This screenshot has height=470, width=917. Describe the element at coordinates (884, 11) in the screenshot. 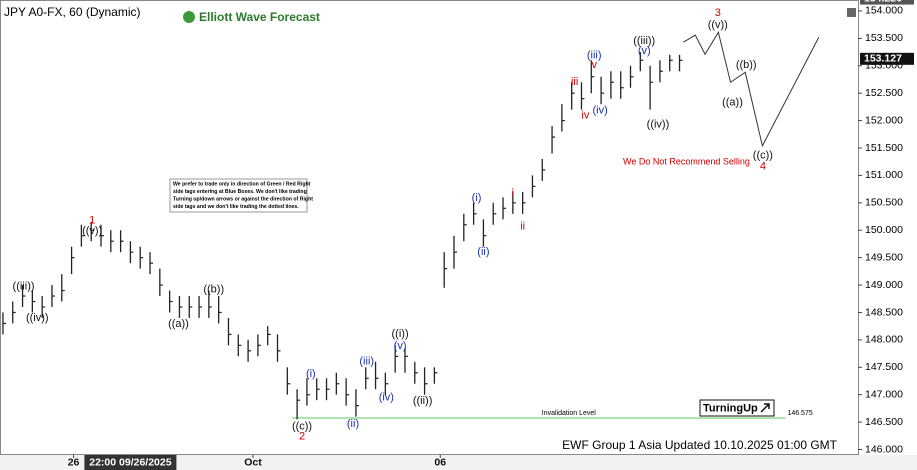

I see `y-tick-label: 154.000` at that location.